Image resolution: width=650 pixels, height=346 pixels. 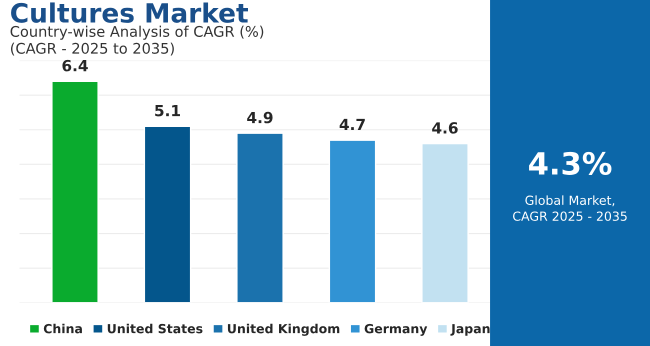 What do you see at coordinates (129, 12) in the screenshot?
I see `chart-title: Cultures Market` at bounding box center [129, 12].